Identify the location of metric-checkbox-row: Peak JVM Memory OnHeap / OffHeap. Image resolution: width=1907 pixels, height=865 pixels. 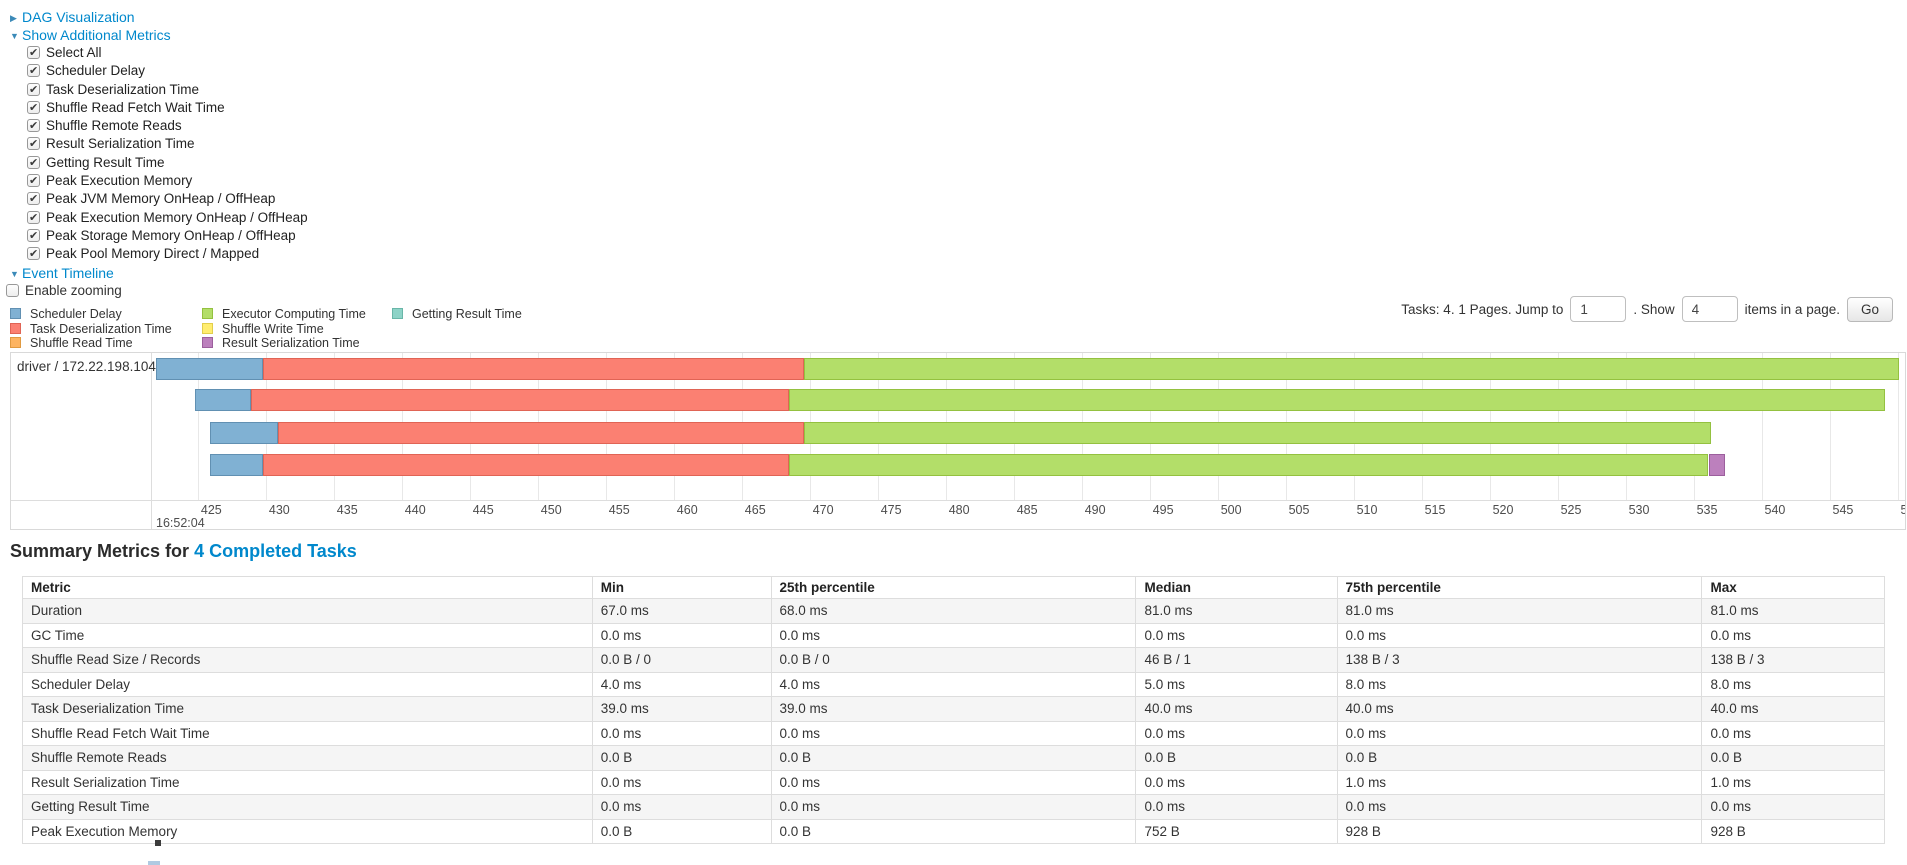
(159, 199).